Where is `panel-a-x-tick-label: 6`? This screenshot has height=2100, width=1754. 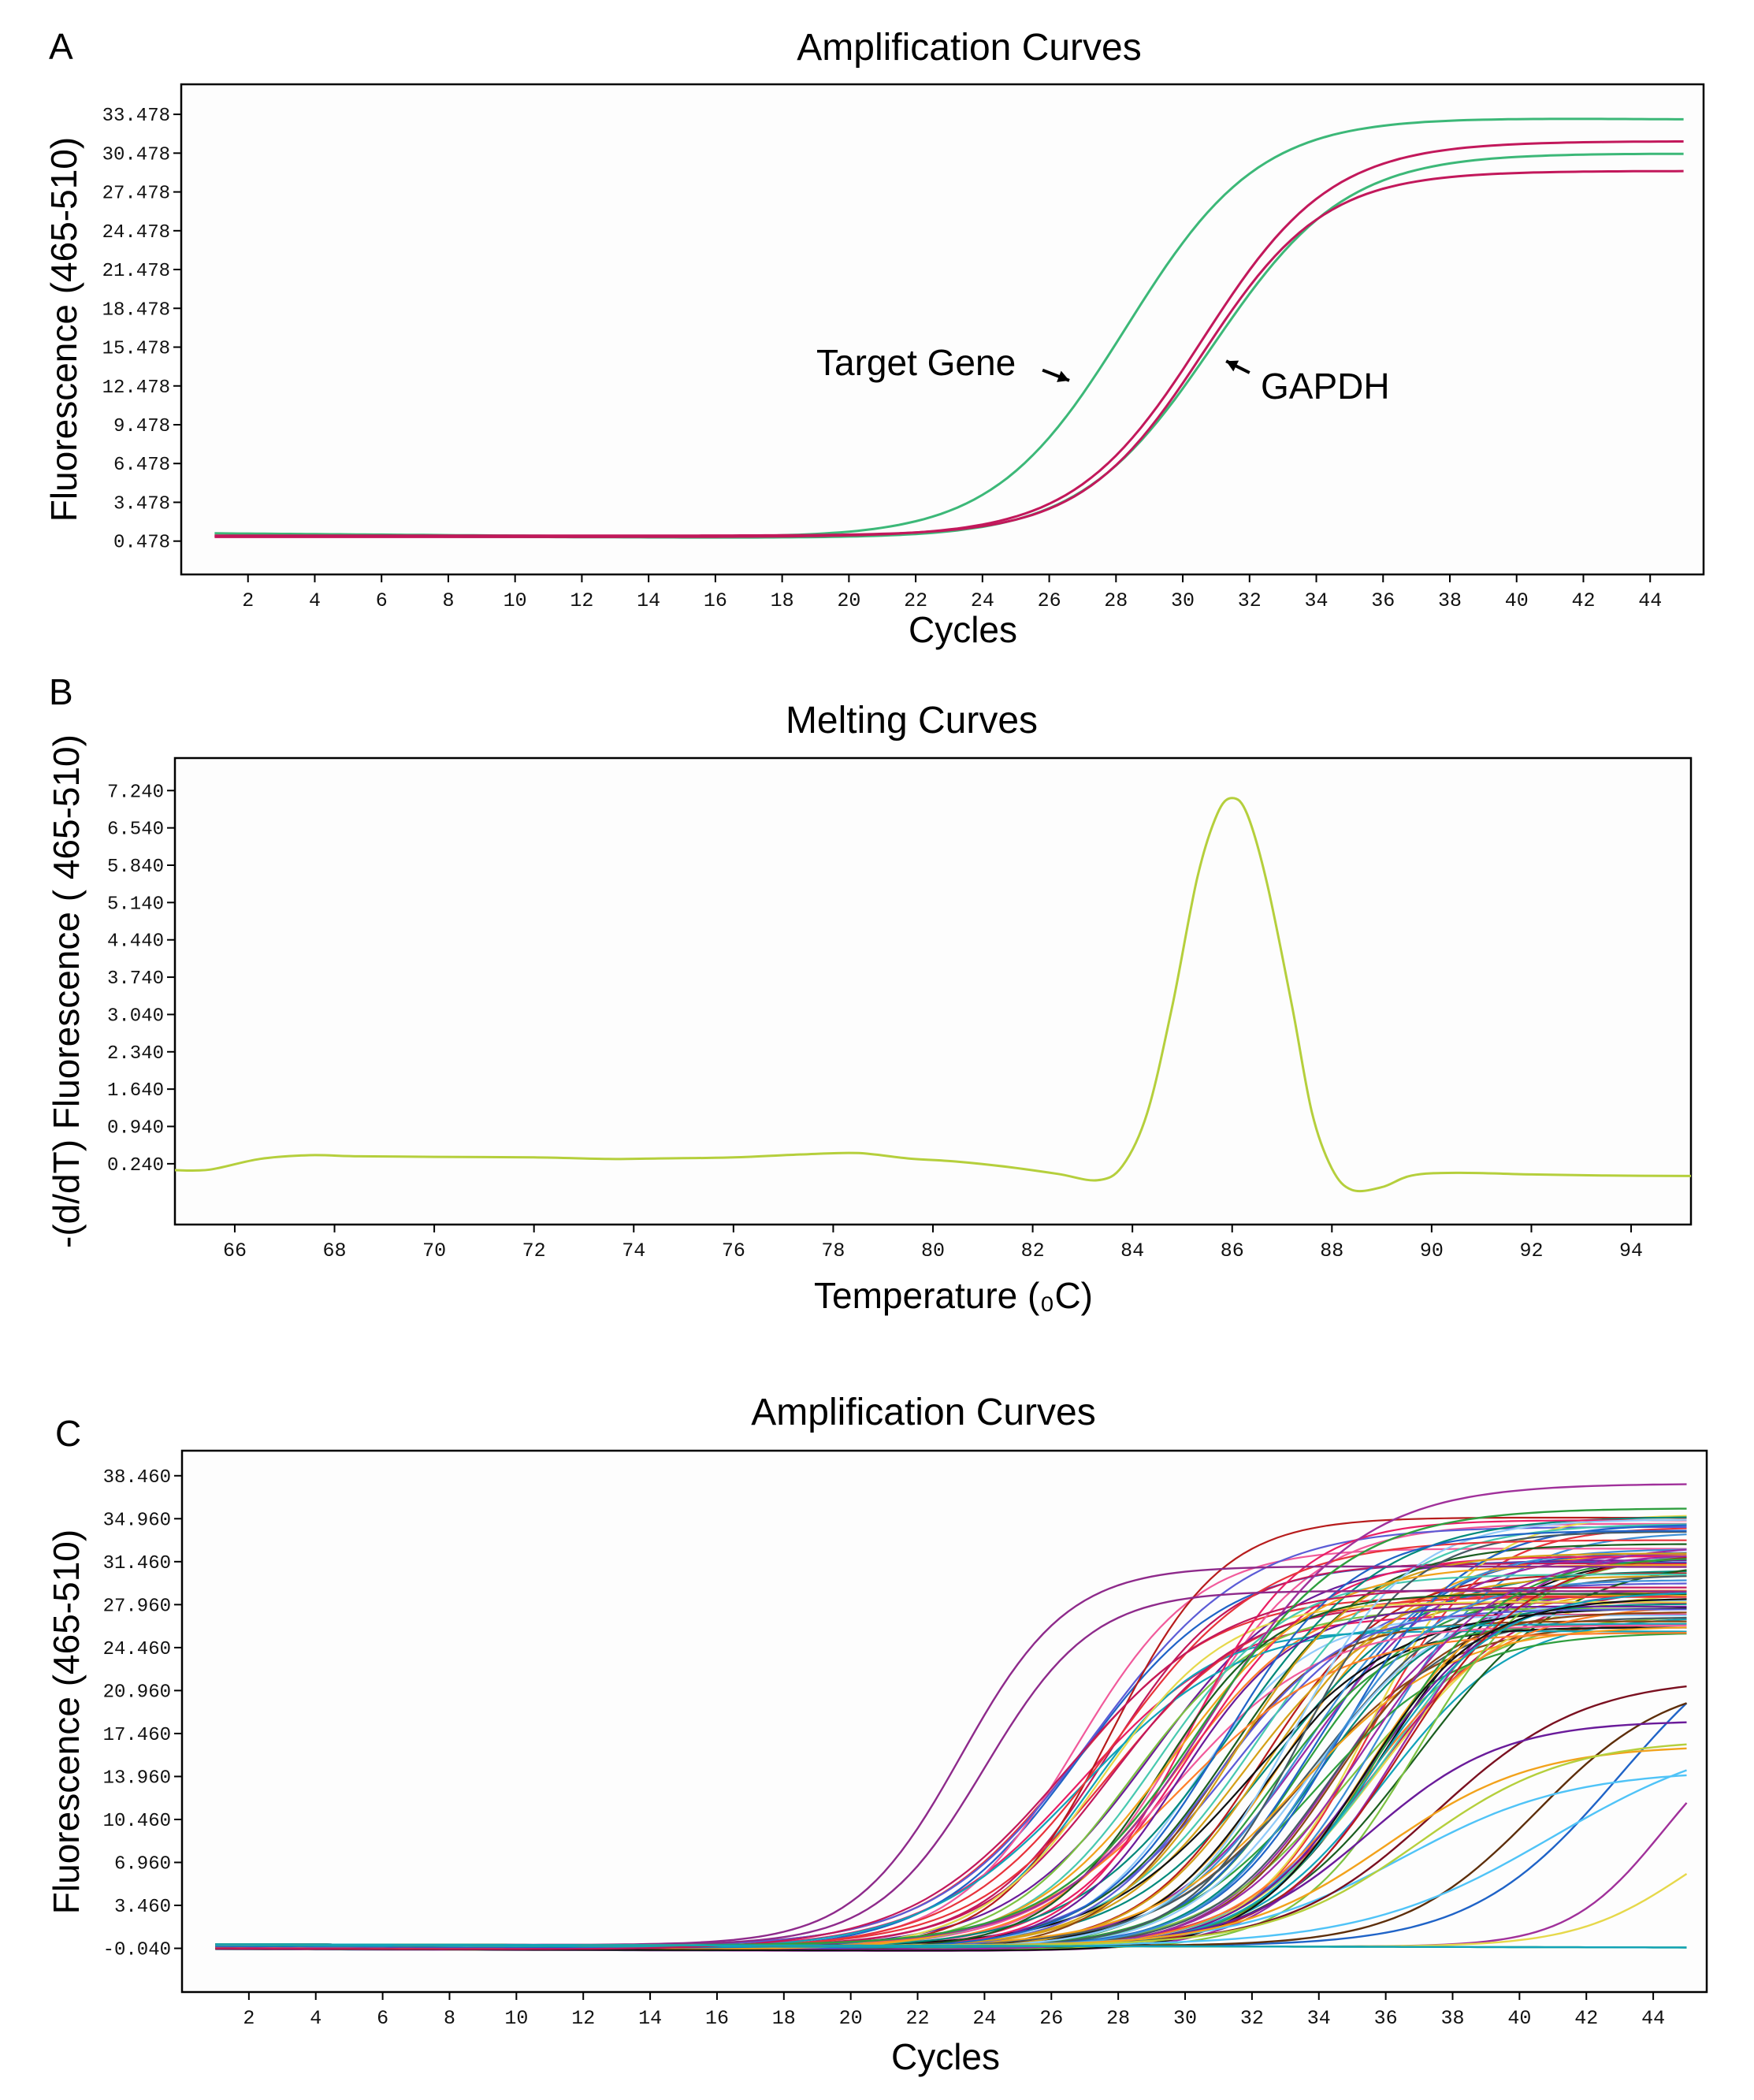 panel-a-x-tick-label: 6 is located at coordinates (382, 600).